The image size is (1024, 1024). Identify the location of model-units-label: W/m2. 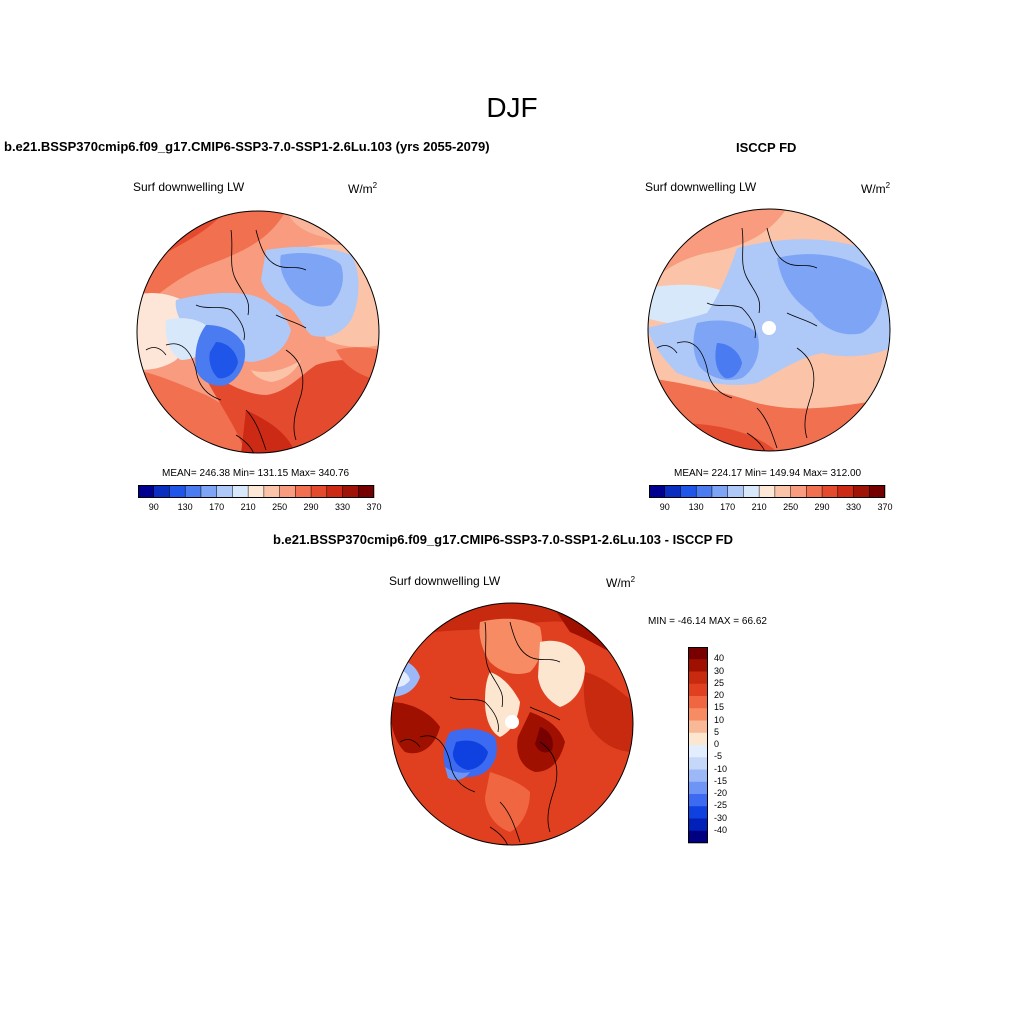
(363, 188).